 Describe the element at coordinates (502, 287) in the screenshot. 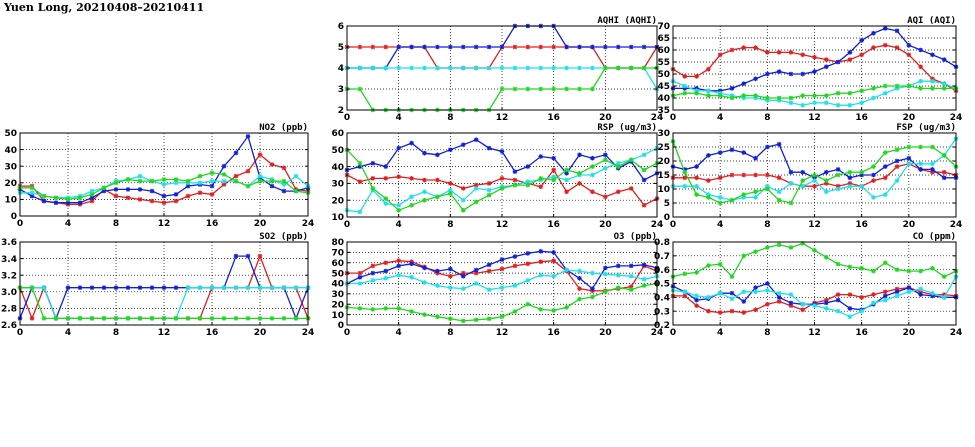

I see `o3-cyan-point` at that location.